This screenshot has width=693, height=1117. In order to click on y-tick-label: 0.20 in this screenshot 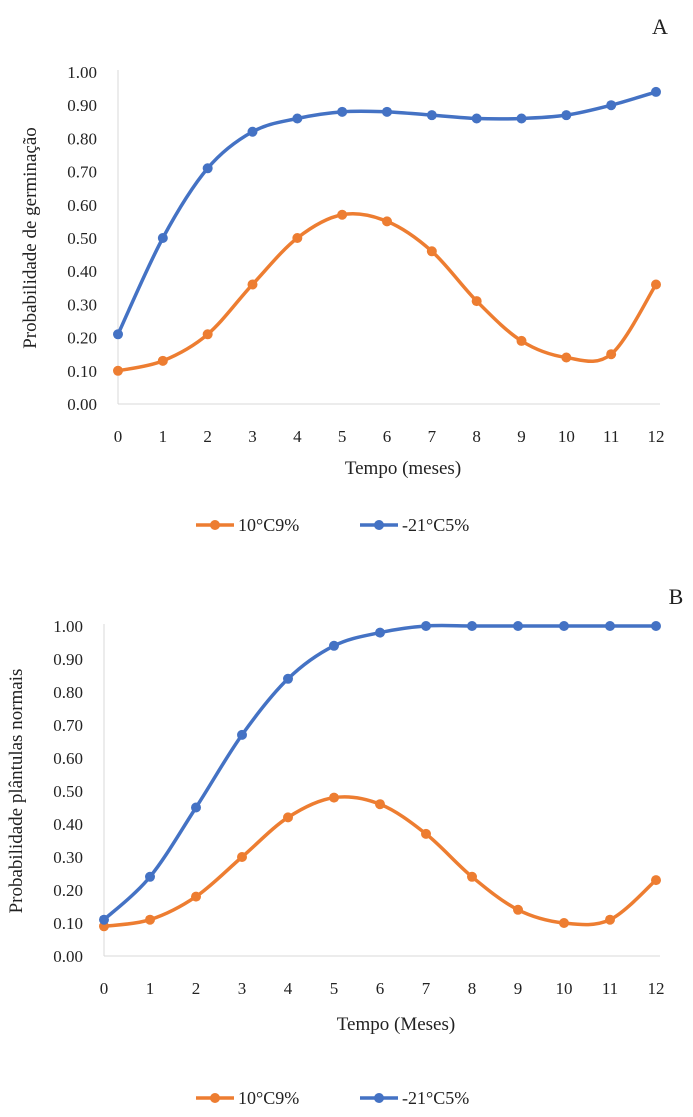, I will do `click(68, 890)`.